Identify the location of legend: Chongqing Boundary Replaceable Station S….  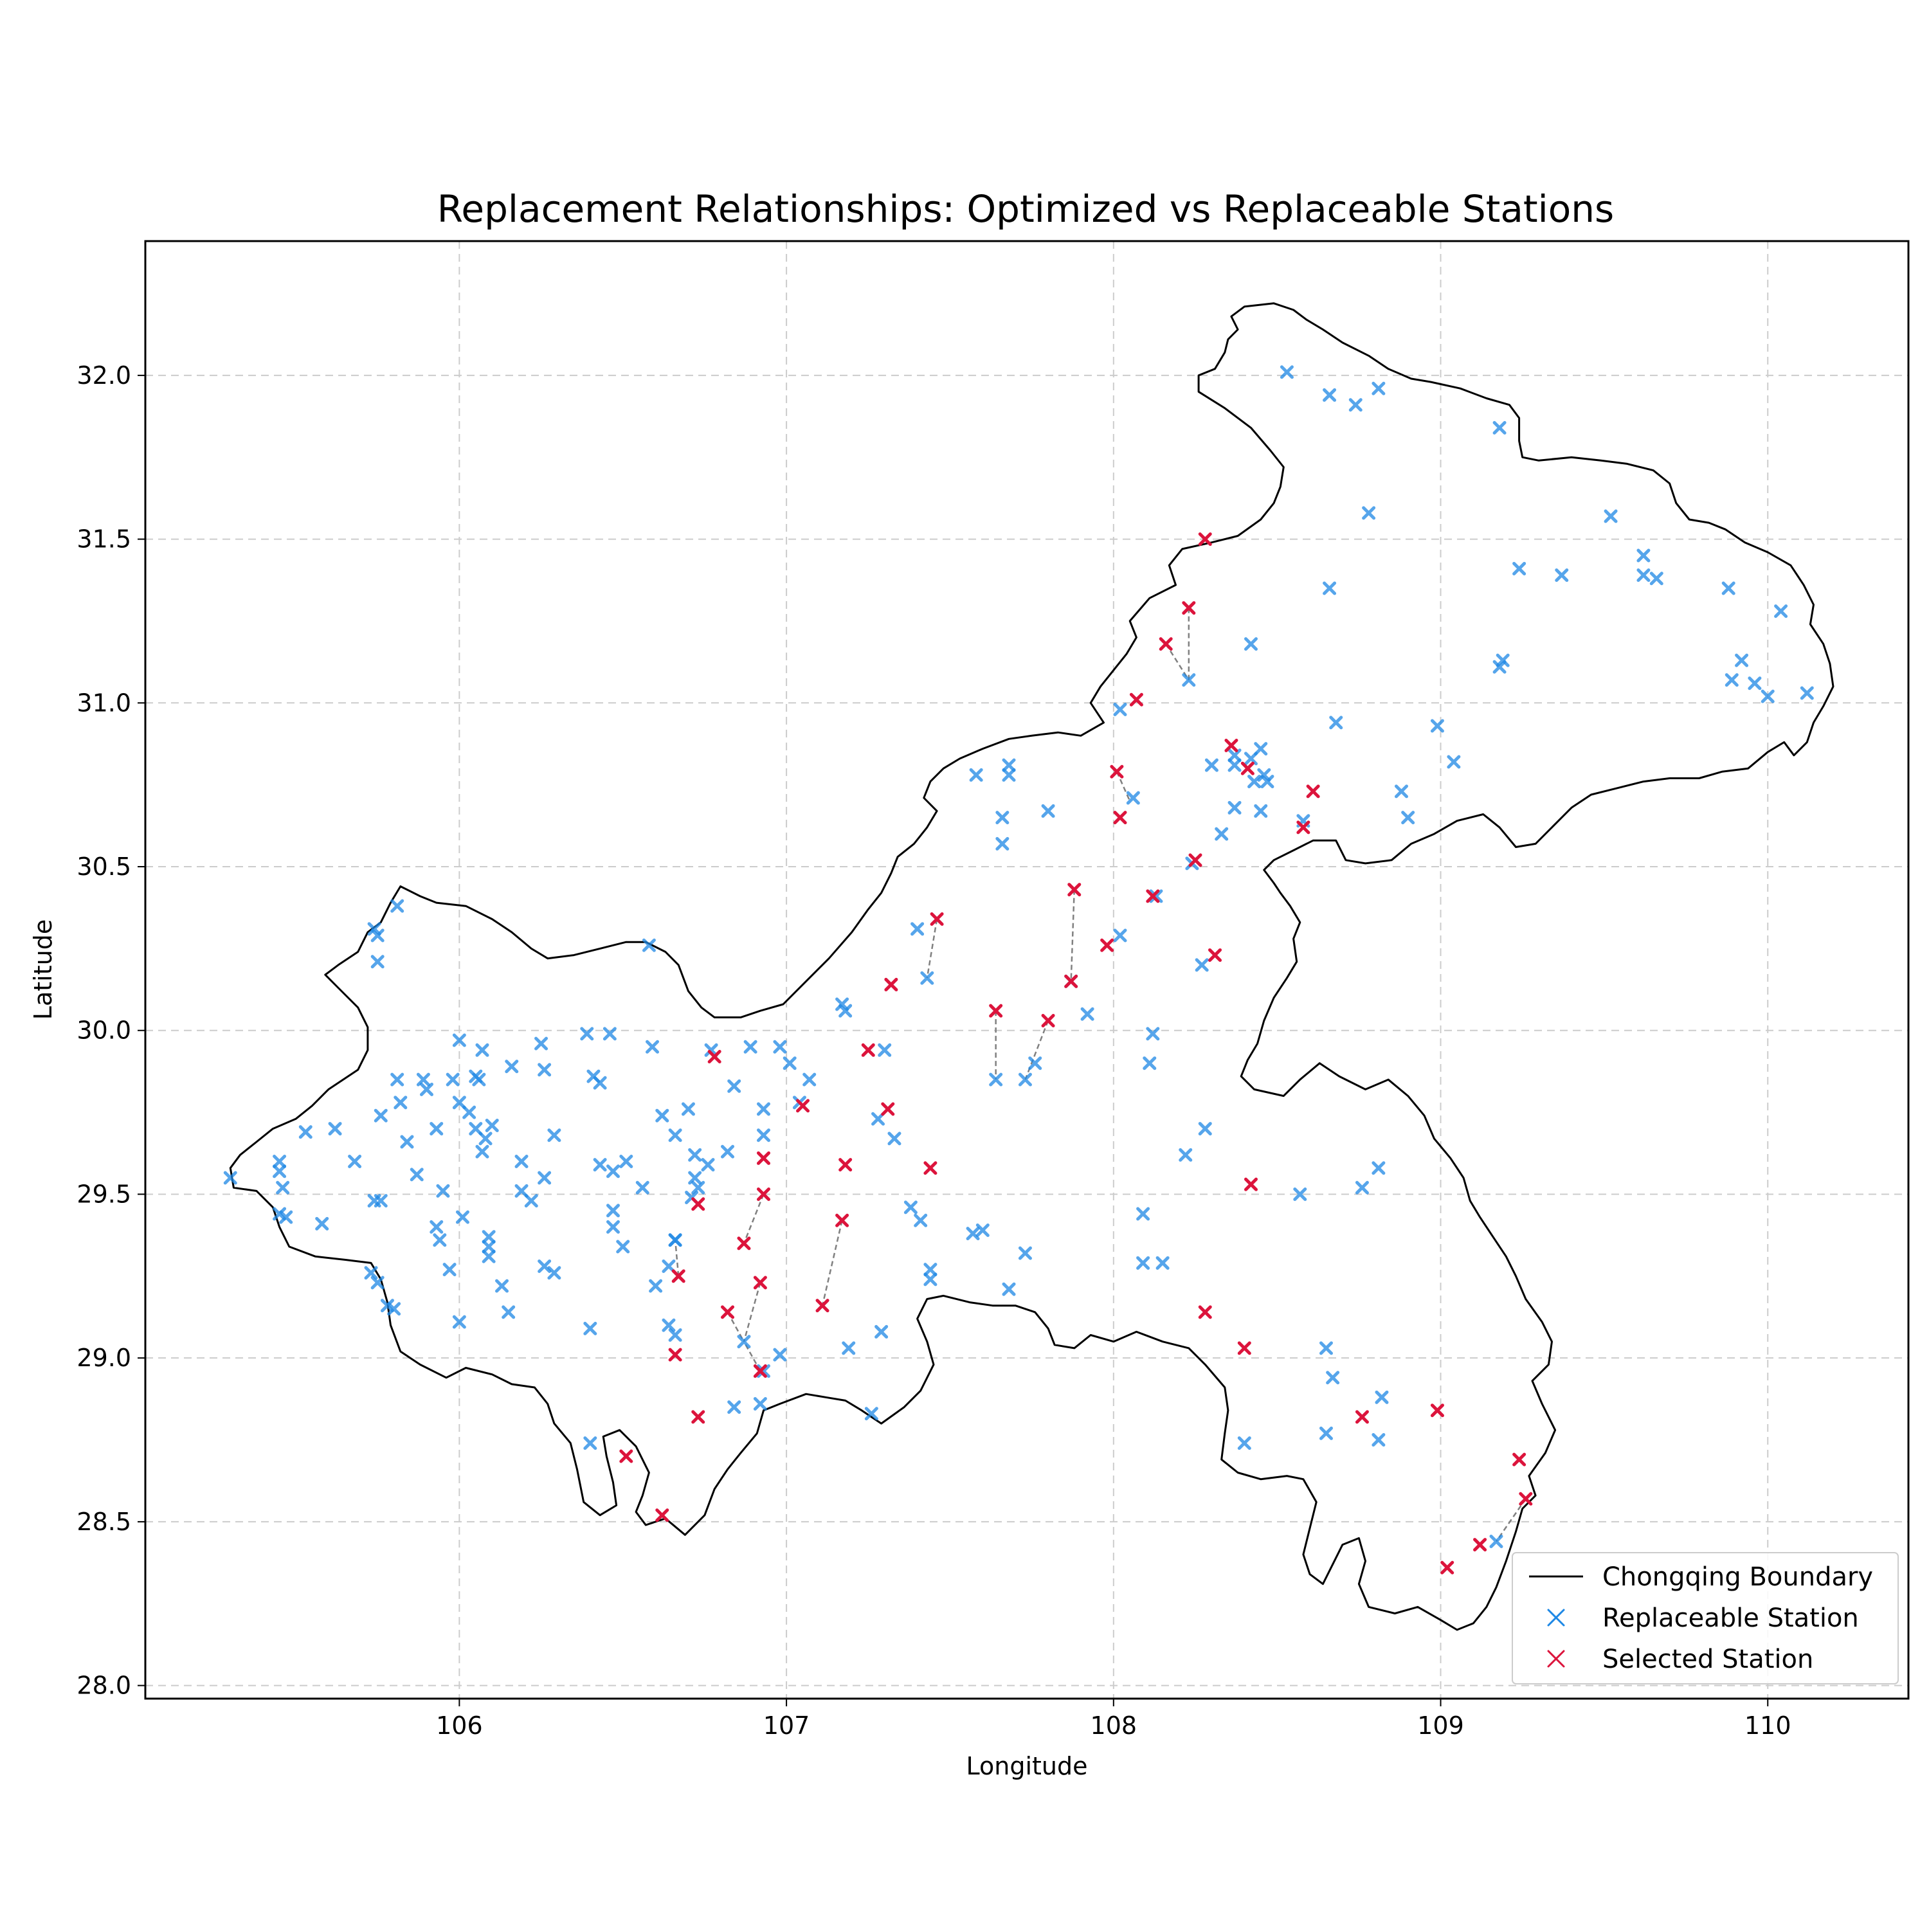
(1705, 1618).